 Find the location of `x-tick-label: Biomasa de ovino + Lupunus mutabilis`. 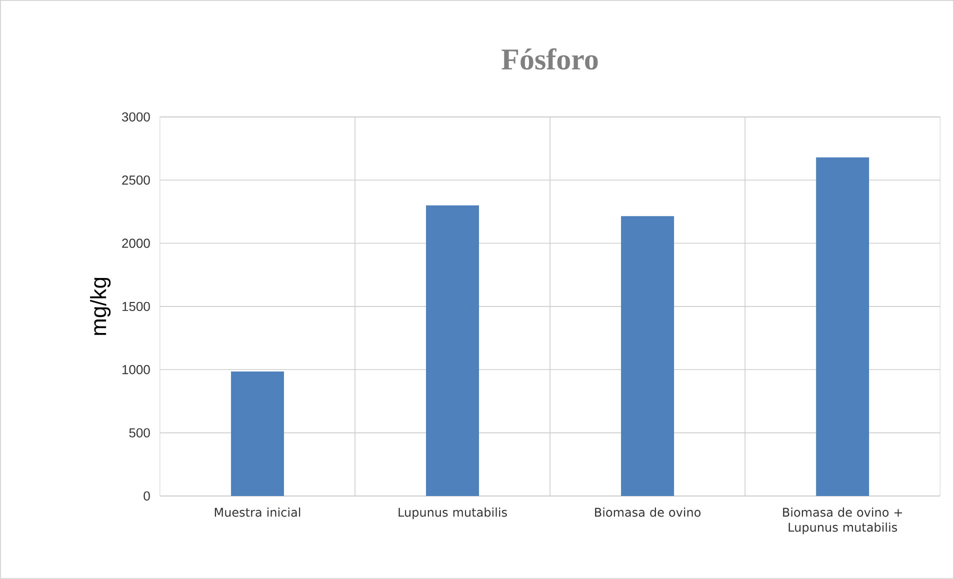

x-tick-label: Biomasa de ovino + Lupunus mutabilis is located at coordinates (842, 521).